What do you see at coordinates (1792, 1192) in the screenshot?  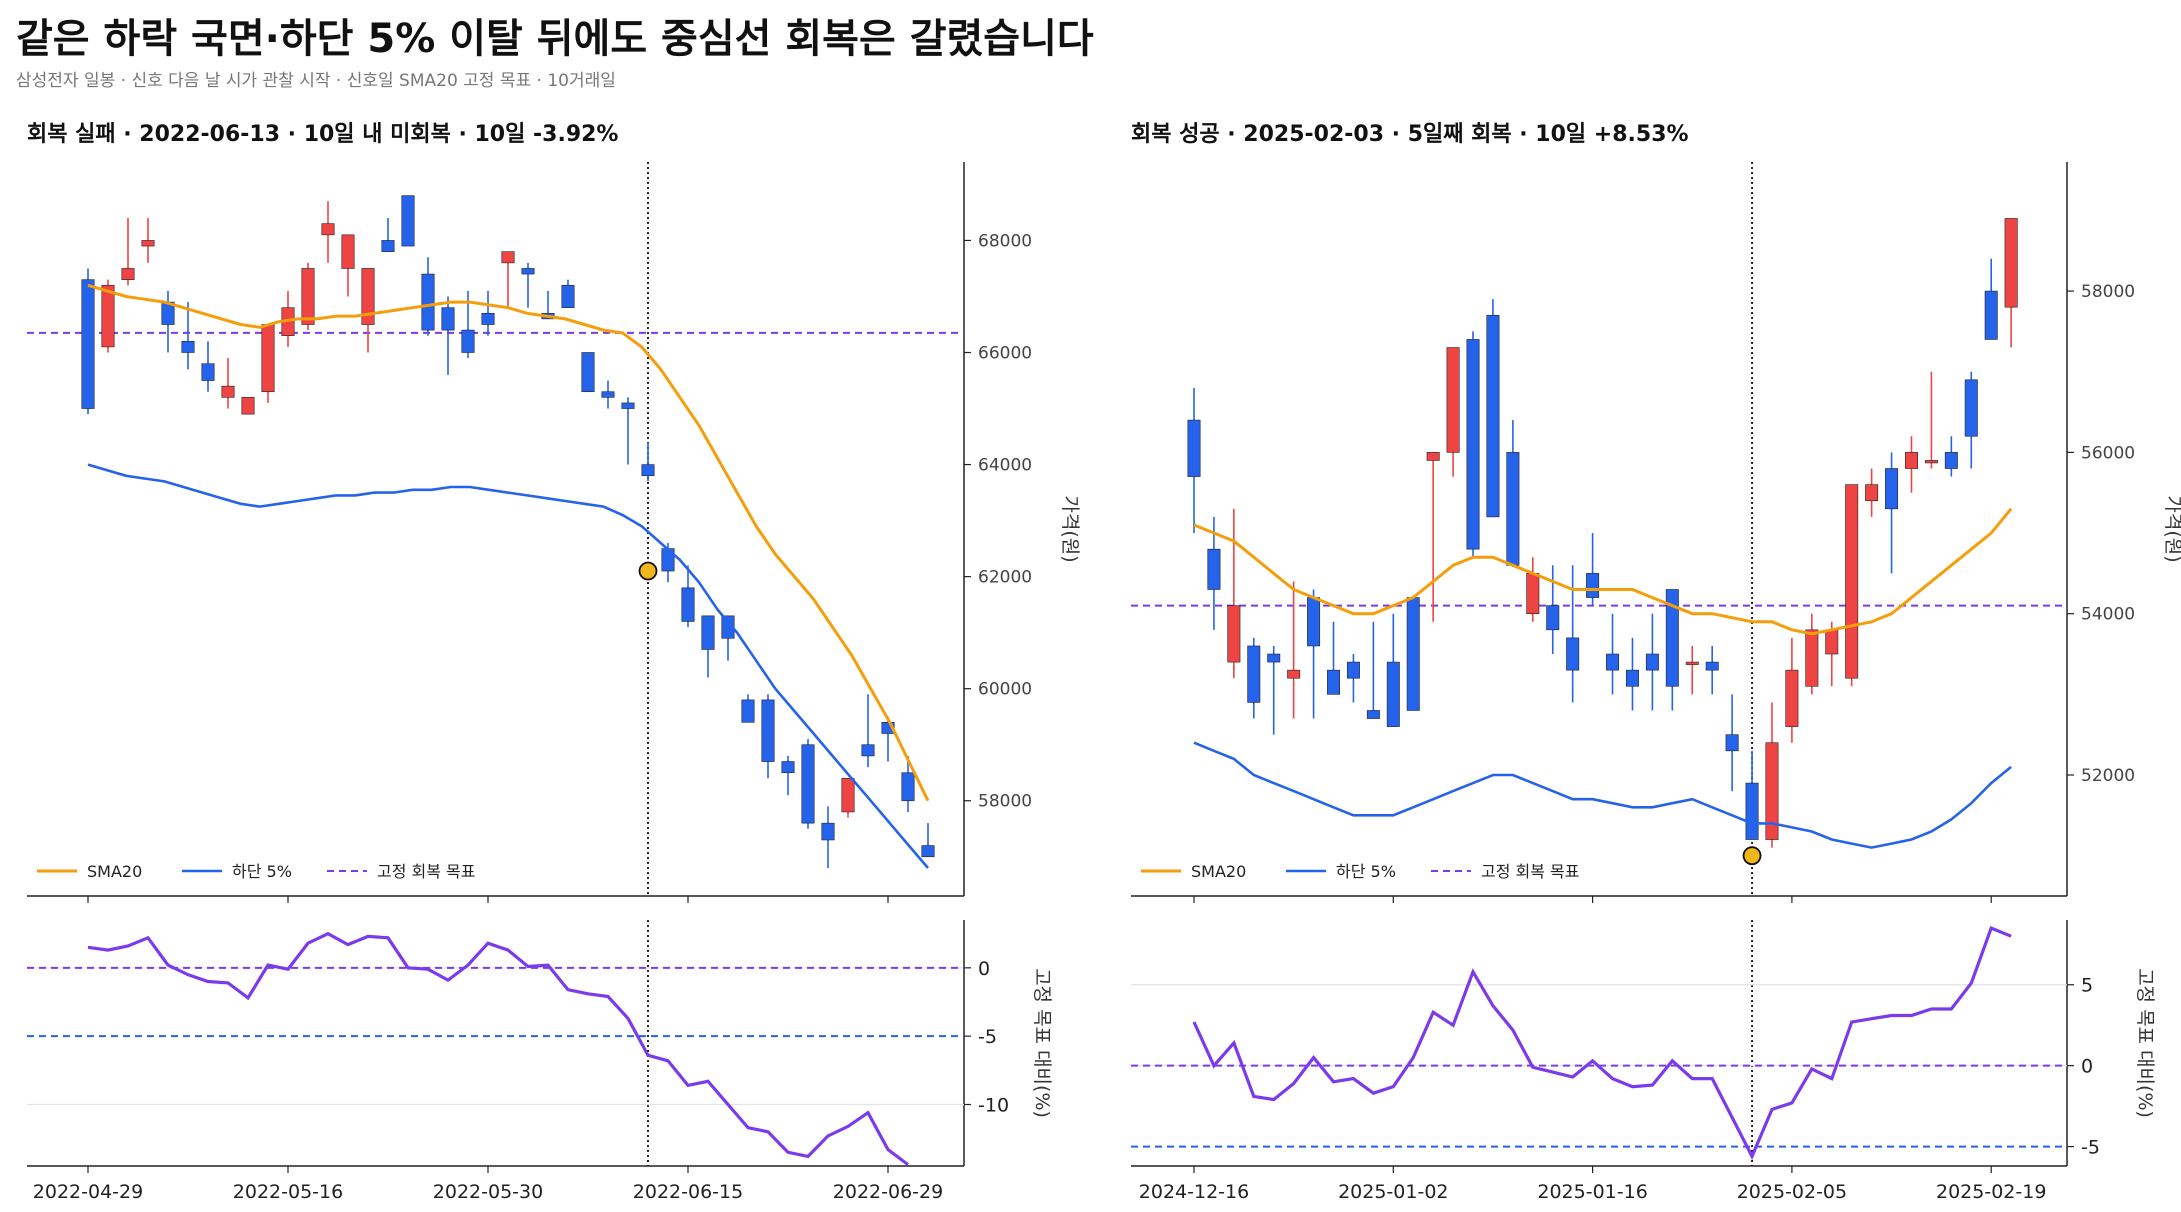 I see `x-tick-label: 2025-02-05` at bounding box center [1792, 1192].